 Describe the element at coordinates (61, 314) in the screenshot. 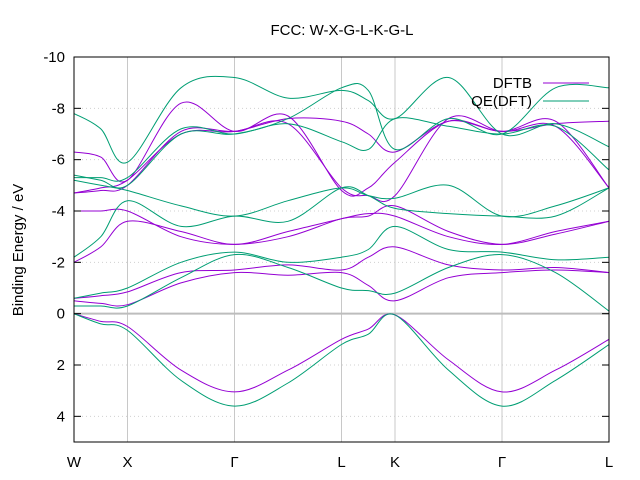

I see `y-tick-label: 0` at that location.